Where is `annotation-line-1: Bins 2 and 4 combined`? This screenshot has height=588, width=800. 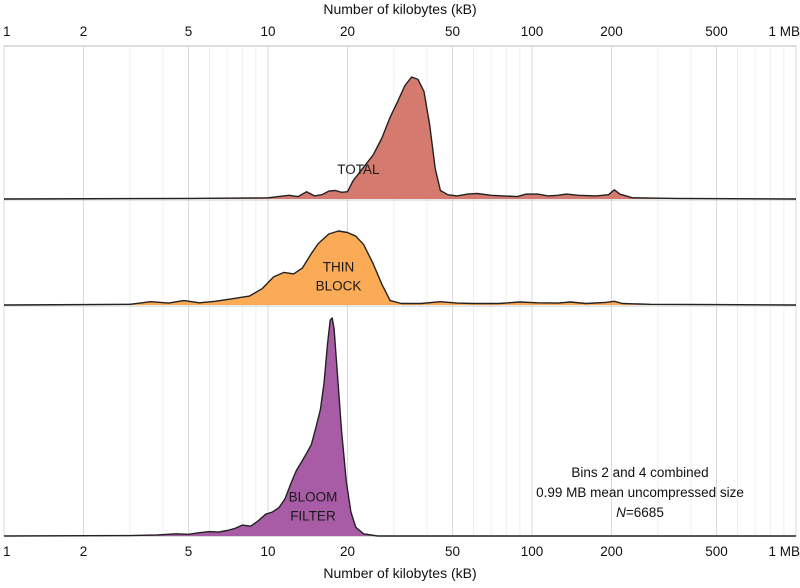
annotation-line-1: Bins 2 and 4 combined is located at coordinates (640, 472).